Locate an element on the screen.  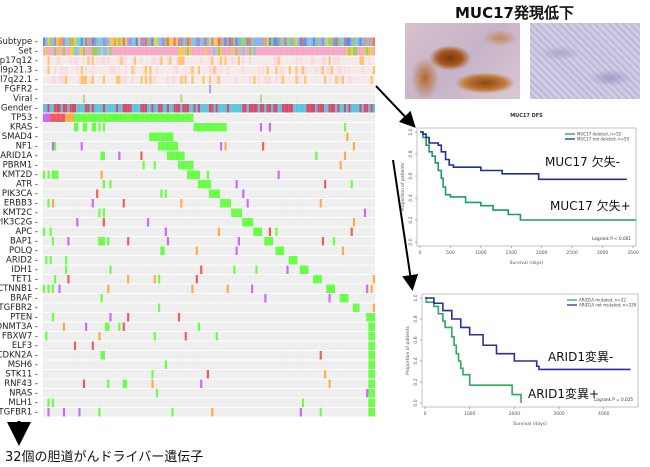
row-label: ERBB3 - is located at coordinates (21, 204).